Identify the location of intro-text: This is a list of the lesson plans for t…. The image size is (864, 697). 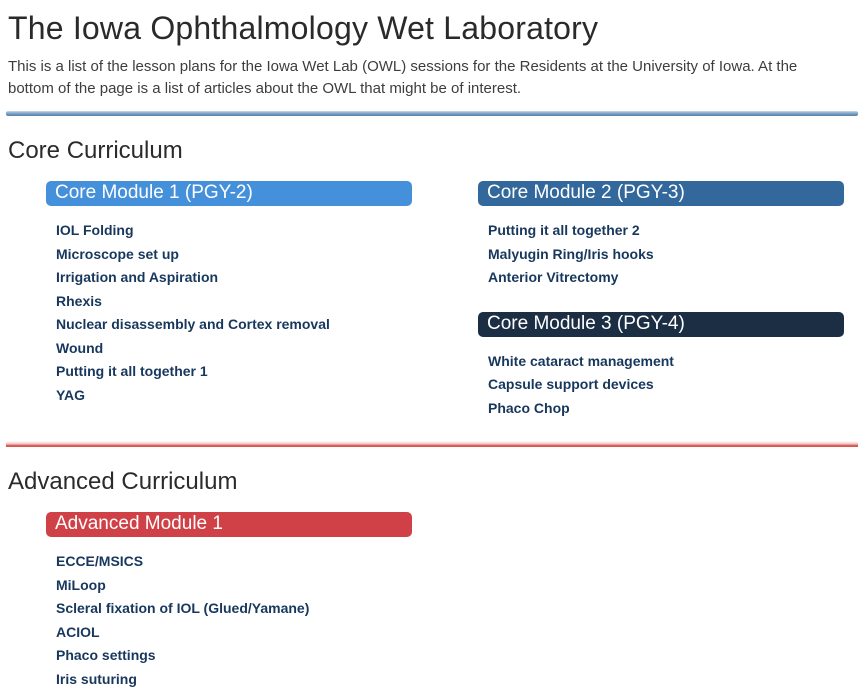
(403, 77).